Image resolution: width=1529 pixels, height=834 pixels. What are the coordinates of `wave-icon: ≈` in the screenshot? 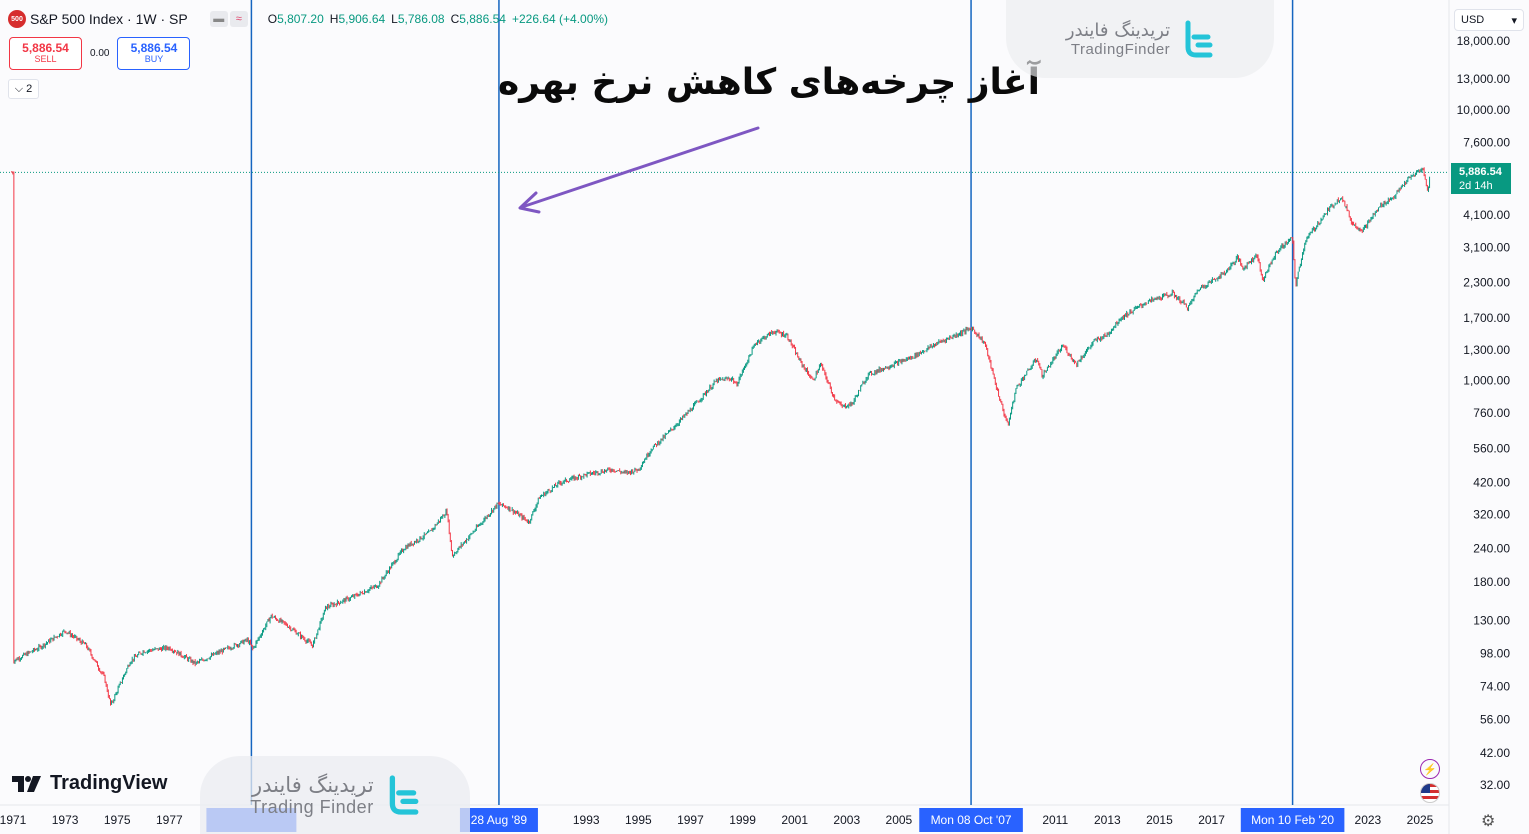 It's located at (238, 19).